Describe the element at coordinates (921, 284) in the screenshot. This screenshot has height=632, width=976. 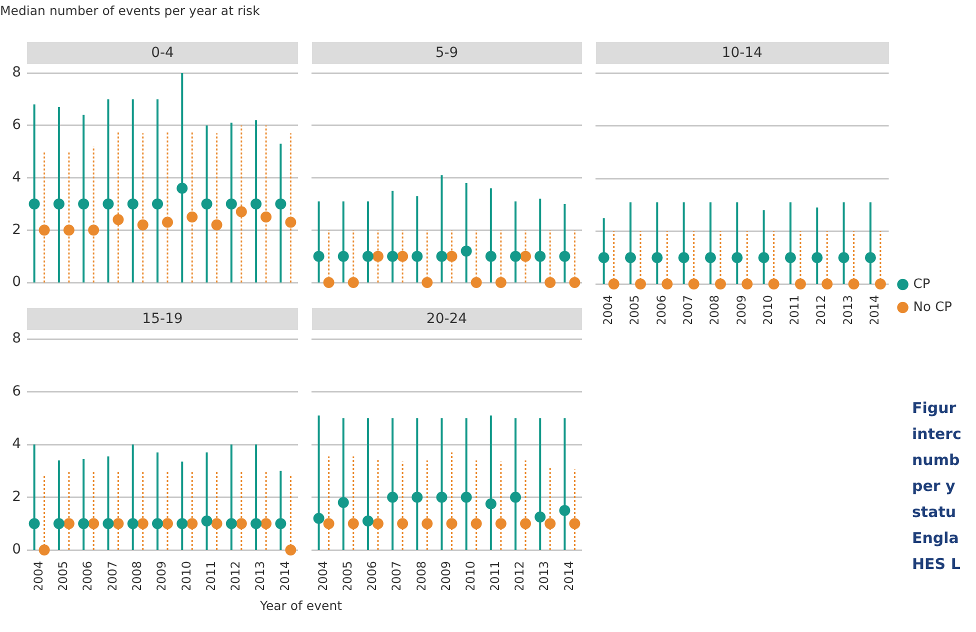
I see `legend-label: CP` at that location.